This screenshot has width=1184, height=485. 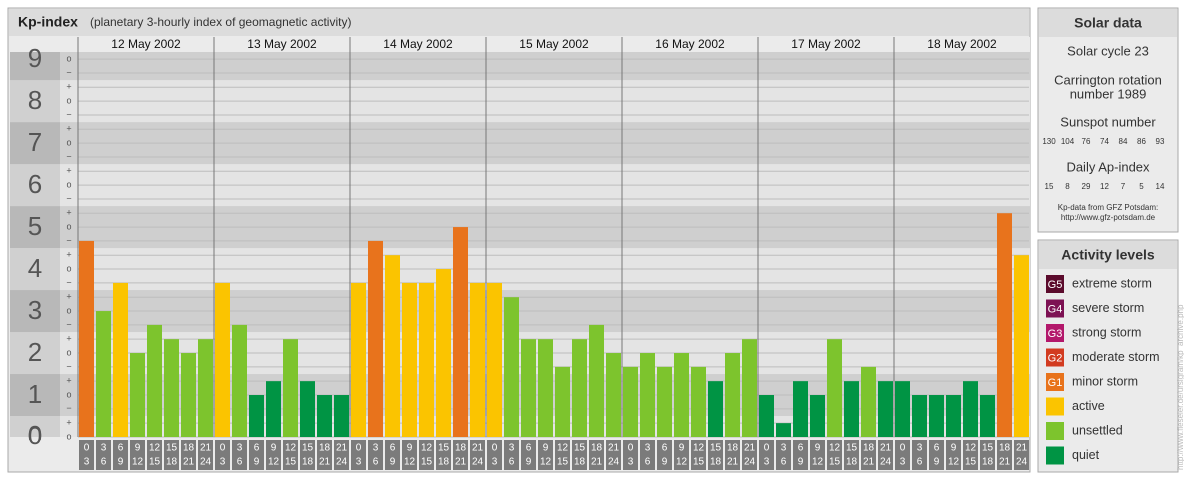 What do you see at coordinates (1108, 207) in the screenshot?
I see `source: Kp-data from GFZ Potsdam:` at bounding box center [1108, 207].